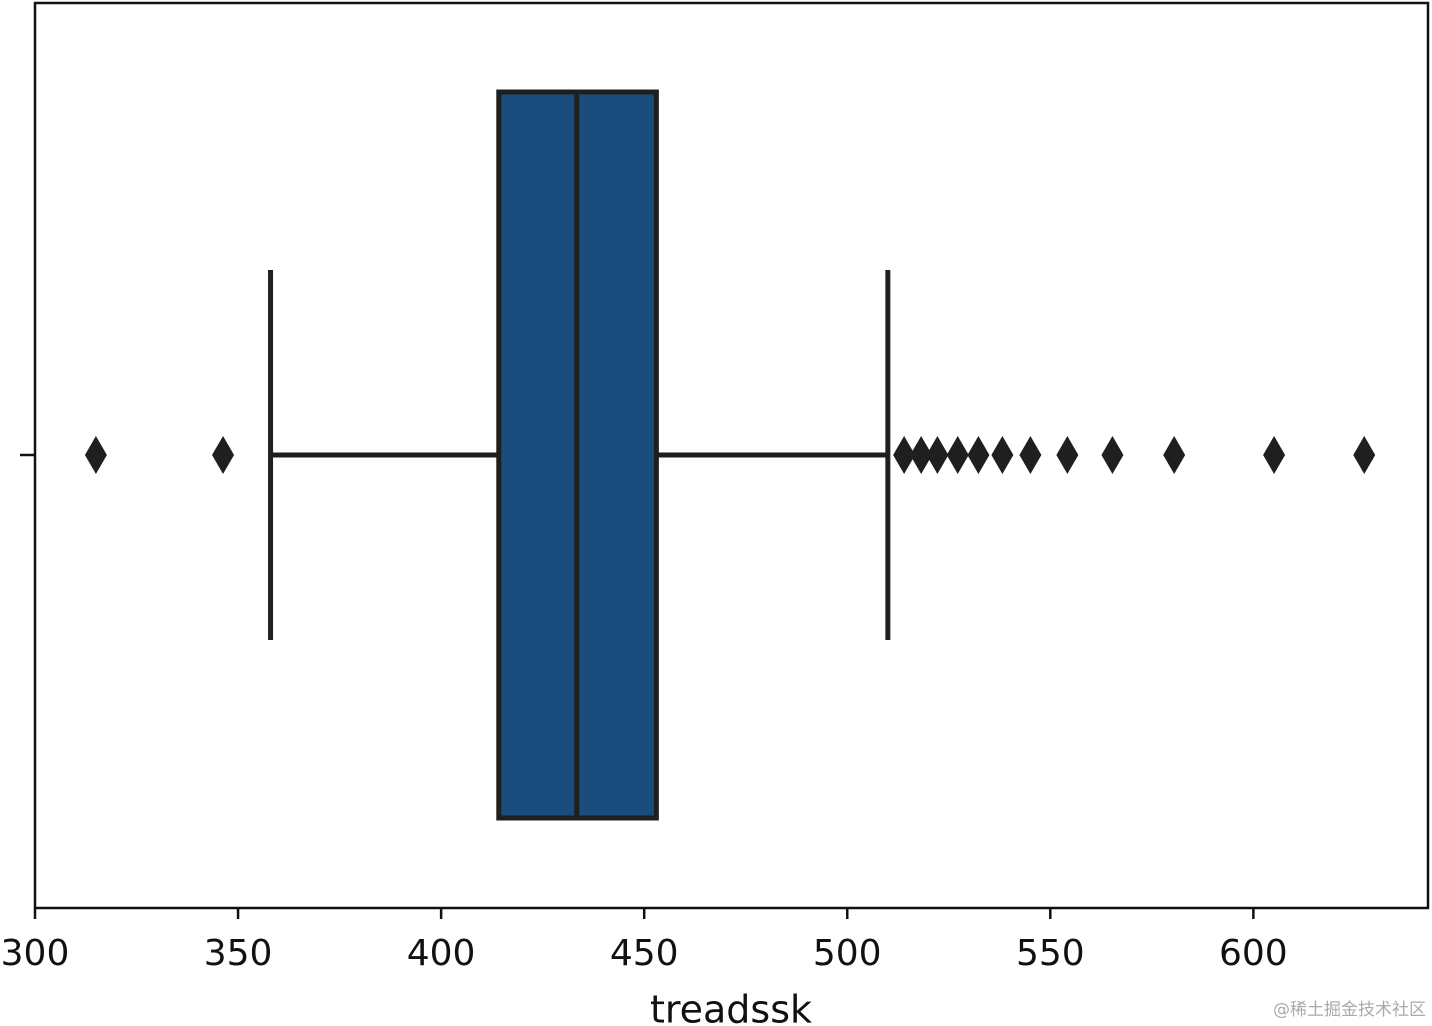  Describe the element at coordinates (1050, 953) in the screenshot. I see `x-tick-label: 550` at that location.